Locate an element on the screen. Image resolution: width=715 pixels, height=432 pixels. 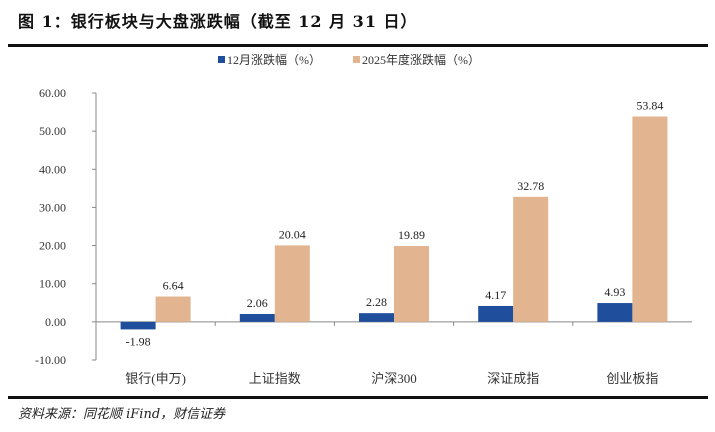
figure-title: 图 1：银行板块与大盘涨跌幅（截至 12 月 31 日） is located at coordinates (218, 21).